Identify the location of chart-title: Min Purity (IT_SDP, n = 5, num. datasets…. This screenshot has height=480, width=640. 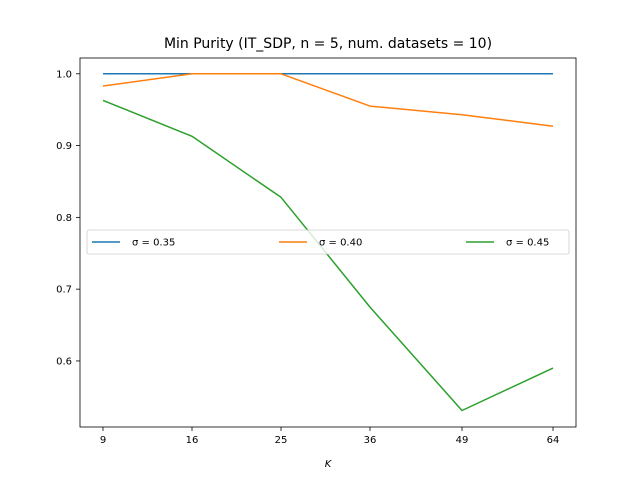
(328, 44).